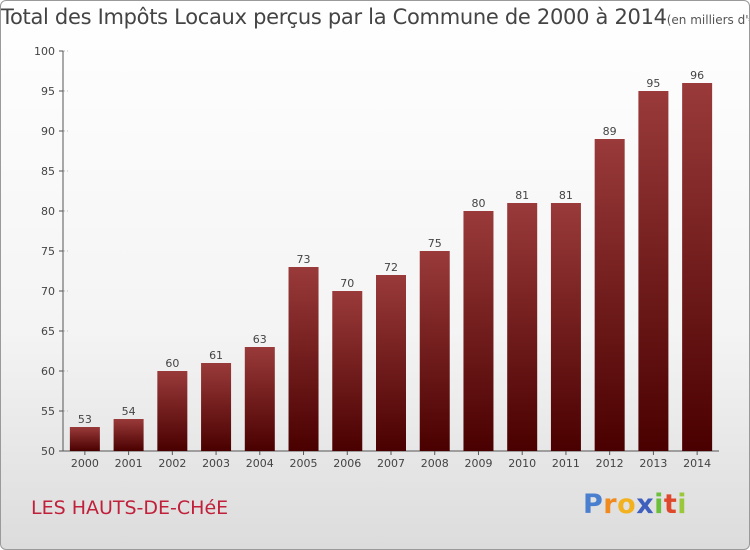 This screenshot has width=750, height=550. Describe the element at coordinates (48, 131) in the screenshot. I see `y-tick-label: 90` at that location.